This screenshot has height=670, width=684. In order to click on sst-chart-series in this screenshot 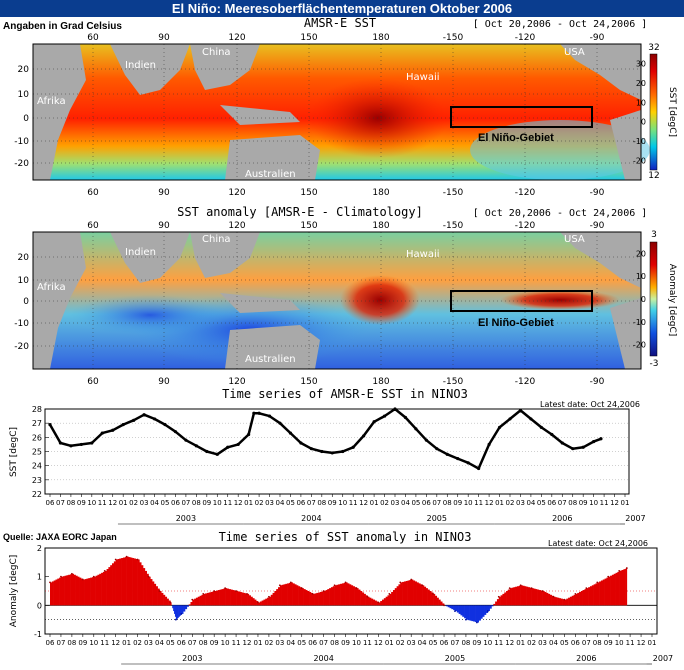, I will do `click(325, 439)`.